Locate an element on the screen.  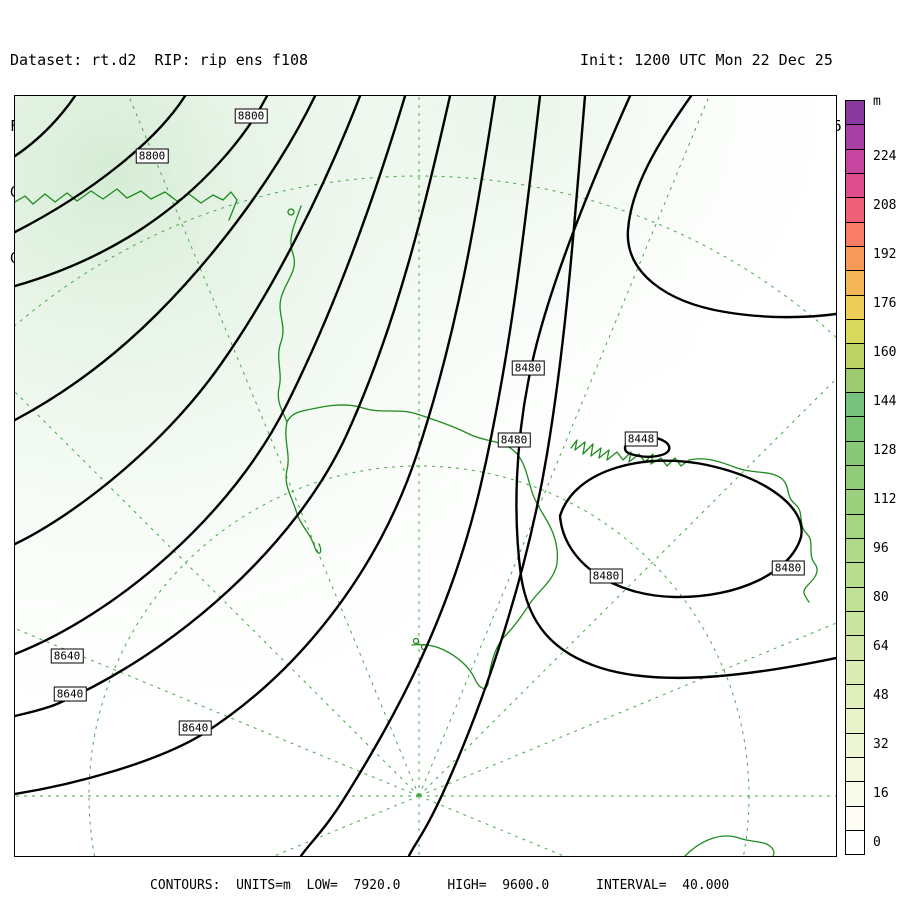
coast-south-america is located at coordinates (126, 204).